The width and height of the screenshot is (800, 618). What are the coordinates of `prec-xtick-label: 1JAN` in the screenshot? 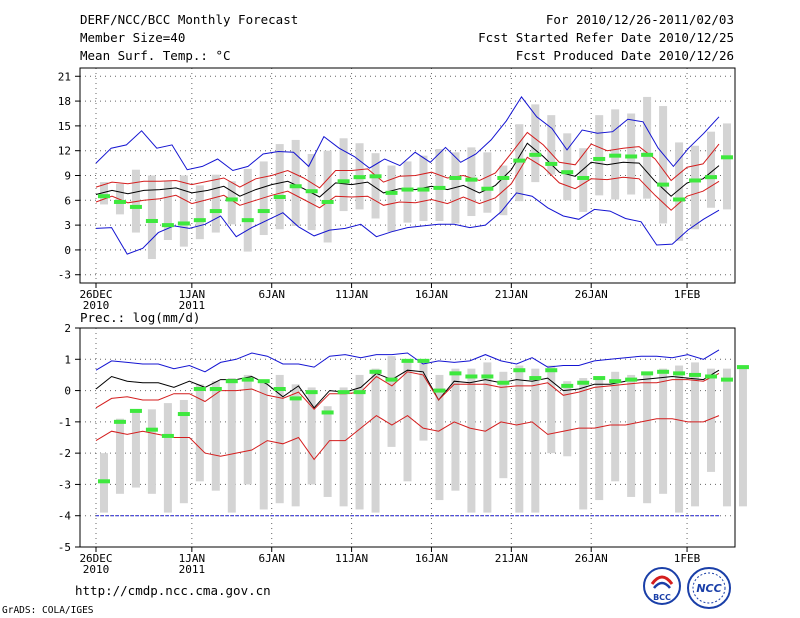 It's located at (192, 558).